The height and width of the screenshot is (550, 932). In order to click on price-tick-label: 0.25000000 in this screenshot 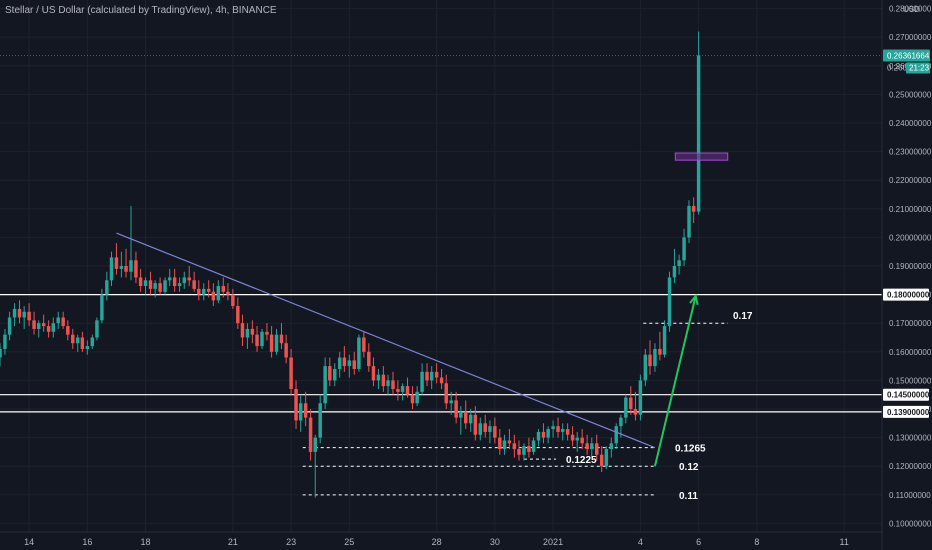, I will do `click(910, 94)`.